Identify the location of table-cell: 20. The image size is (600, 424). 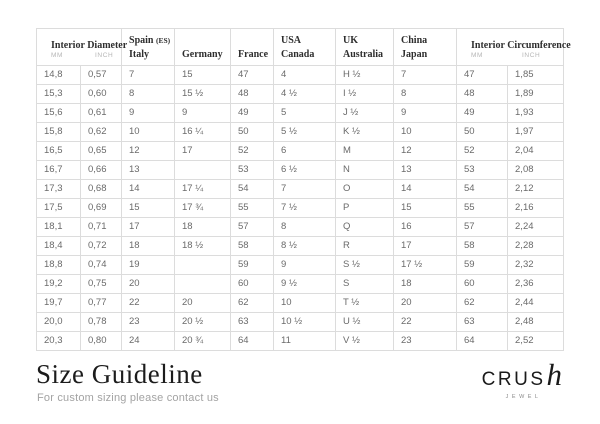
(203, 303).